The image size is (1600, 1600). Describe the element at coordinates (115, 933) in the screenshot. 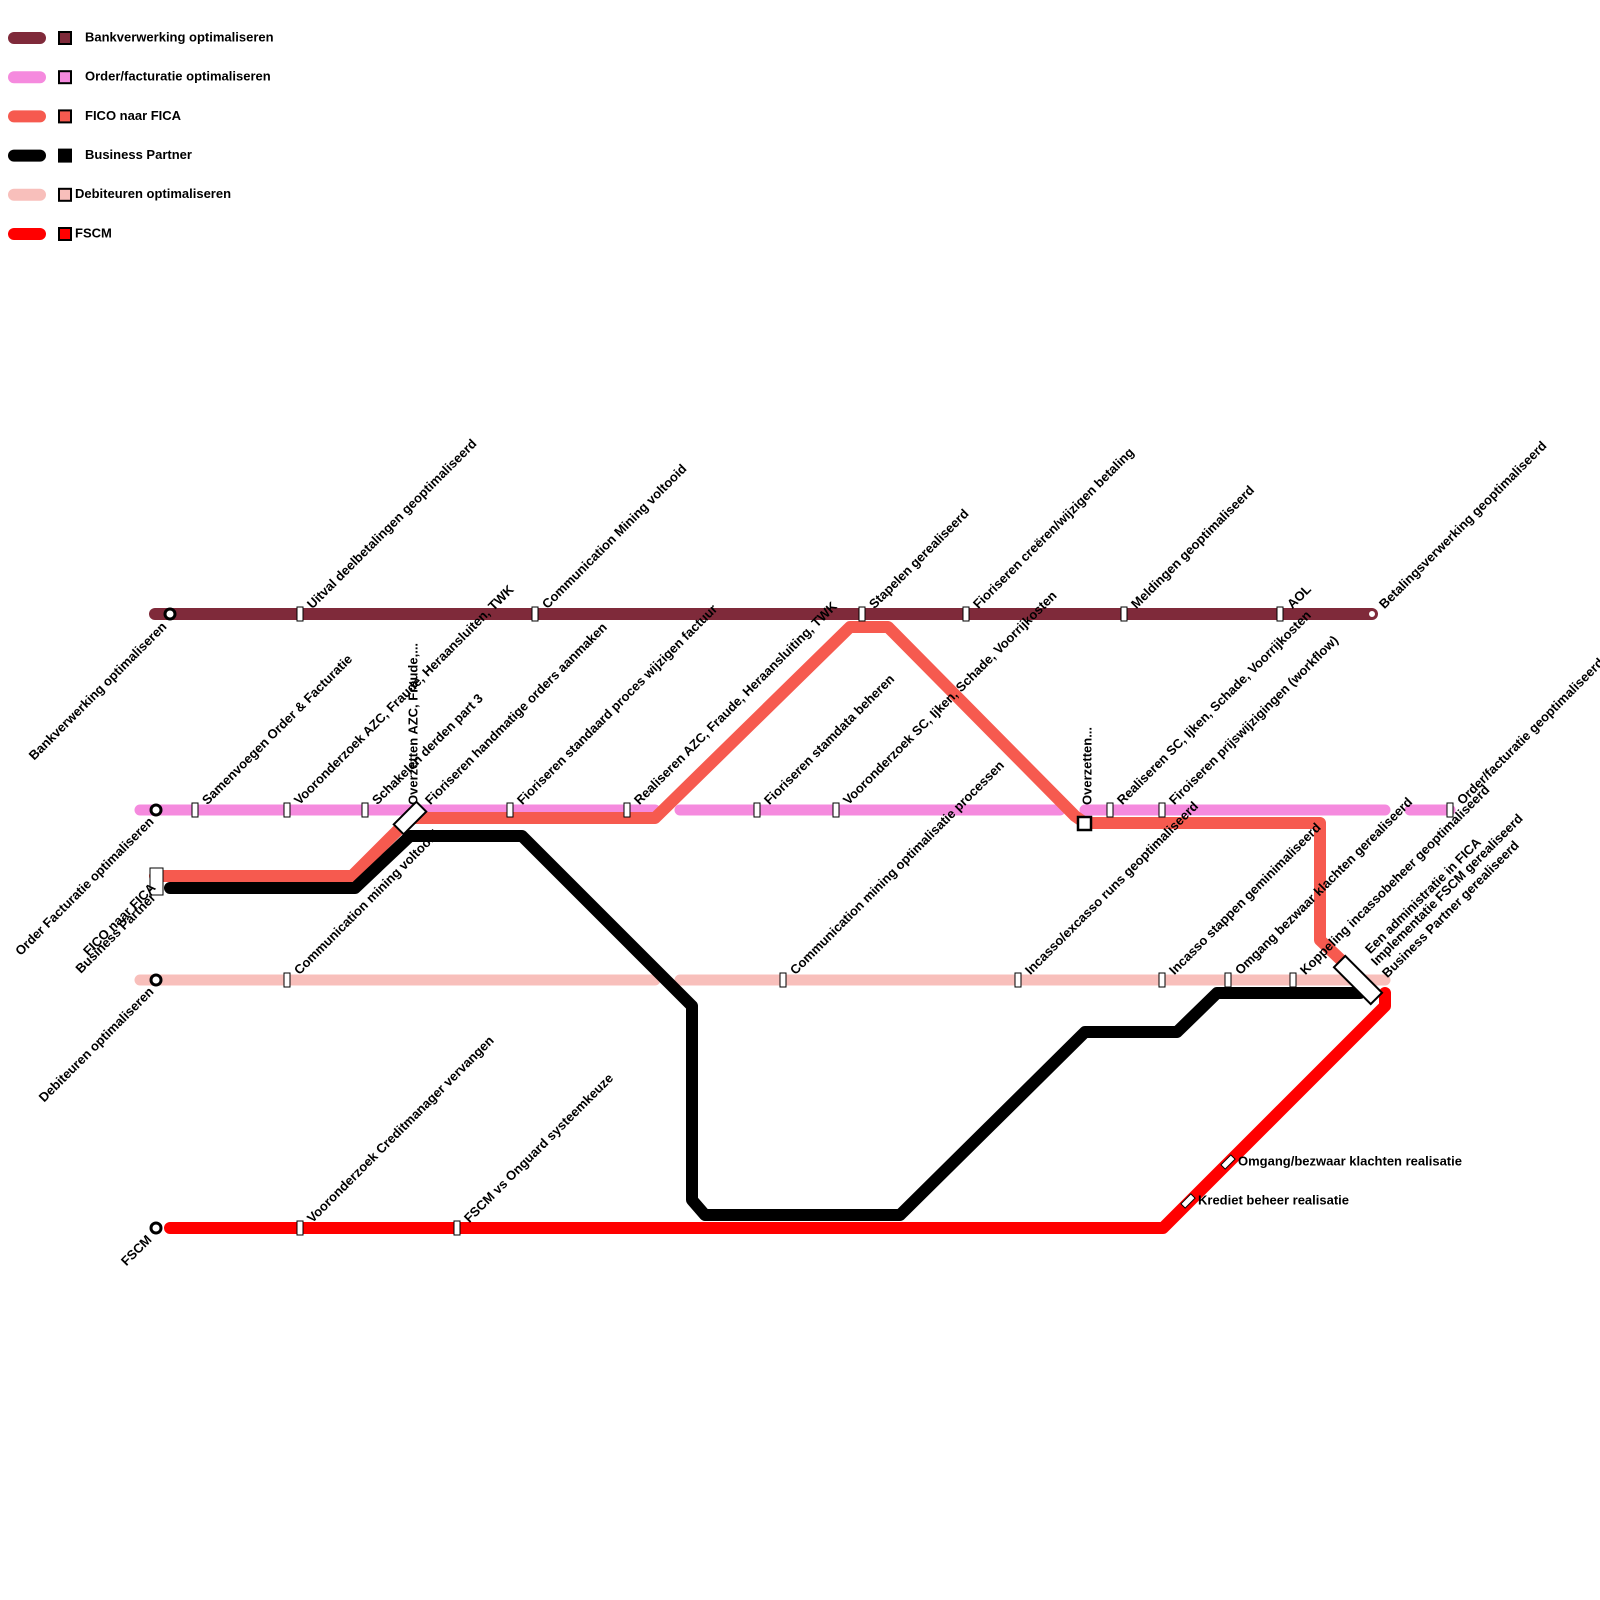

I see `station-label: Business Partner` at that location.